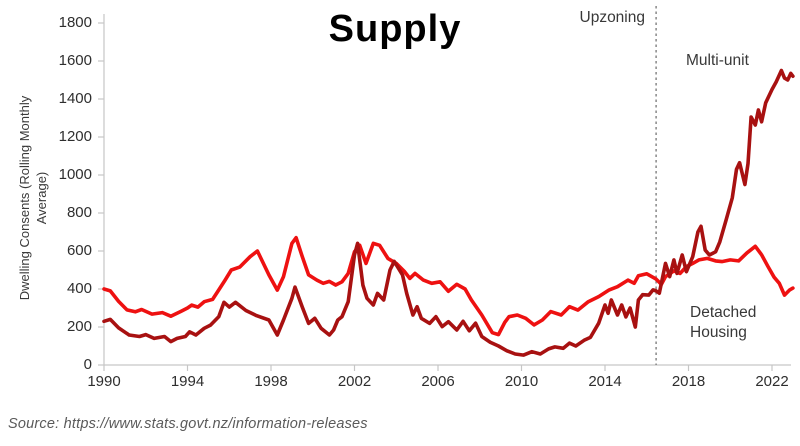 This screenshot has height=446, width=800. What do you see at coordinates (438, 381) in the screenshot?
I see `x-tick-label: 2006` at bounding box center [438, 381].